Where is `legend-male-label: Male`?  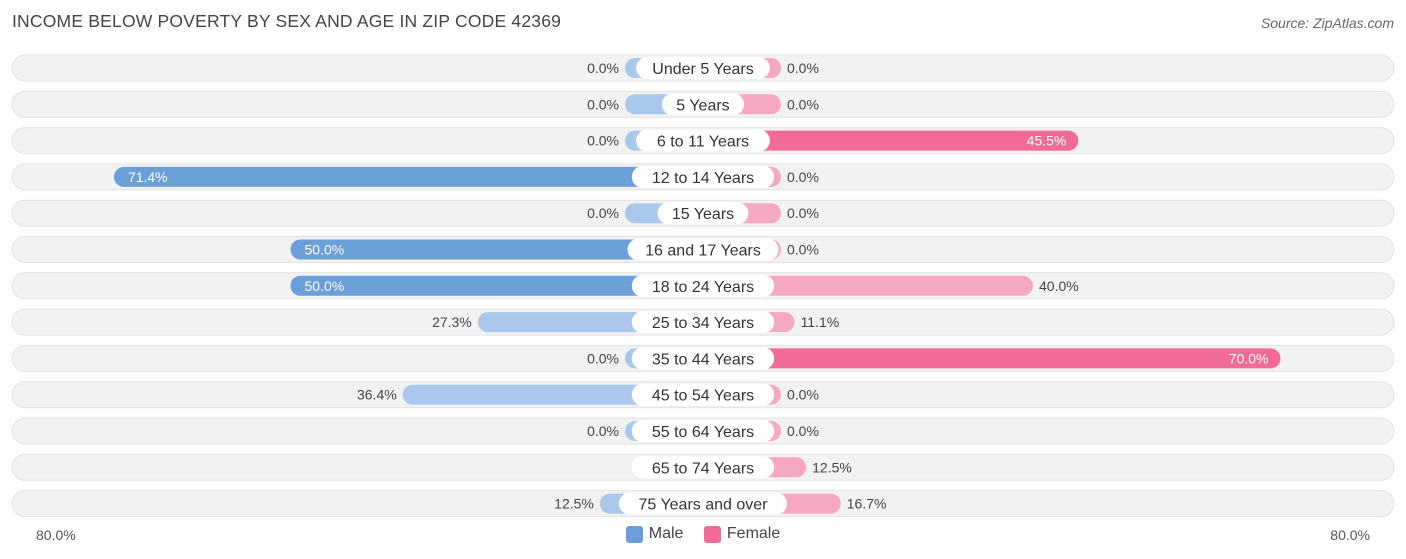
legend-male-label: Male is located at coordinates (666, 533).